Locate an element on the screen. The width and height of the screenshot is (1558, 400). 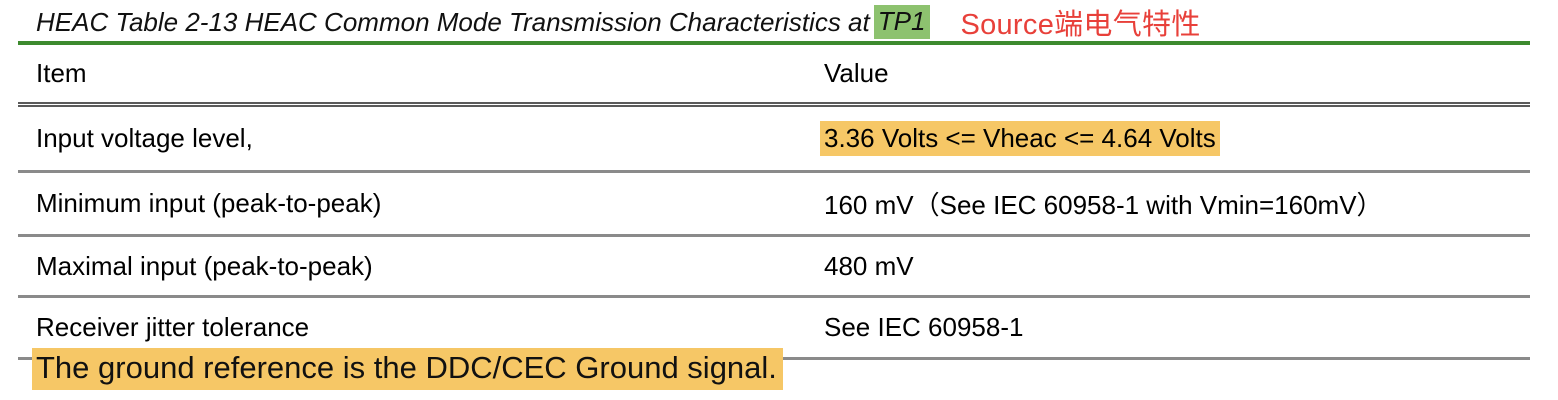
annotation-note: Source端电气特性 is located at coordinates (1080, 25).